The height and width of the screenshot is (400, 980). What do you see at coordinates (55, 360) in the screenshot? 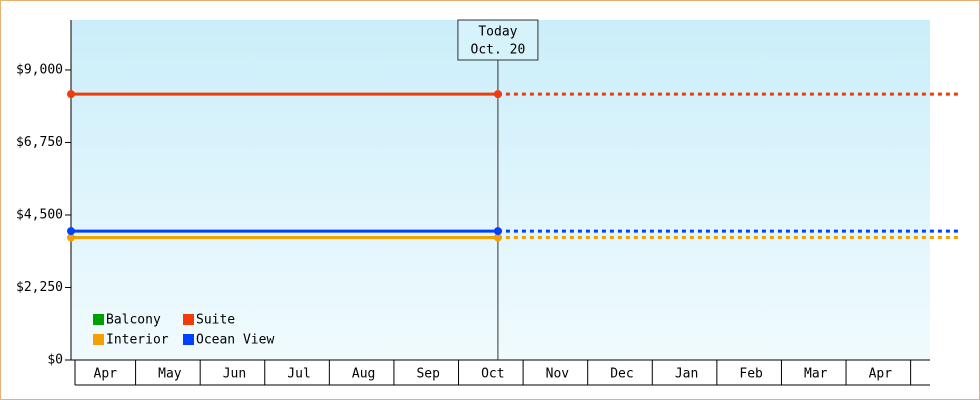
I see `y-tick-label: $0` at bounding box center [55, 360].